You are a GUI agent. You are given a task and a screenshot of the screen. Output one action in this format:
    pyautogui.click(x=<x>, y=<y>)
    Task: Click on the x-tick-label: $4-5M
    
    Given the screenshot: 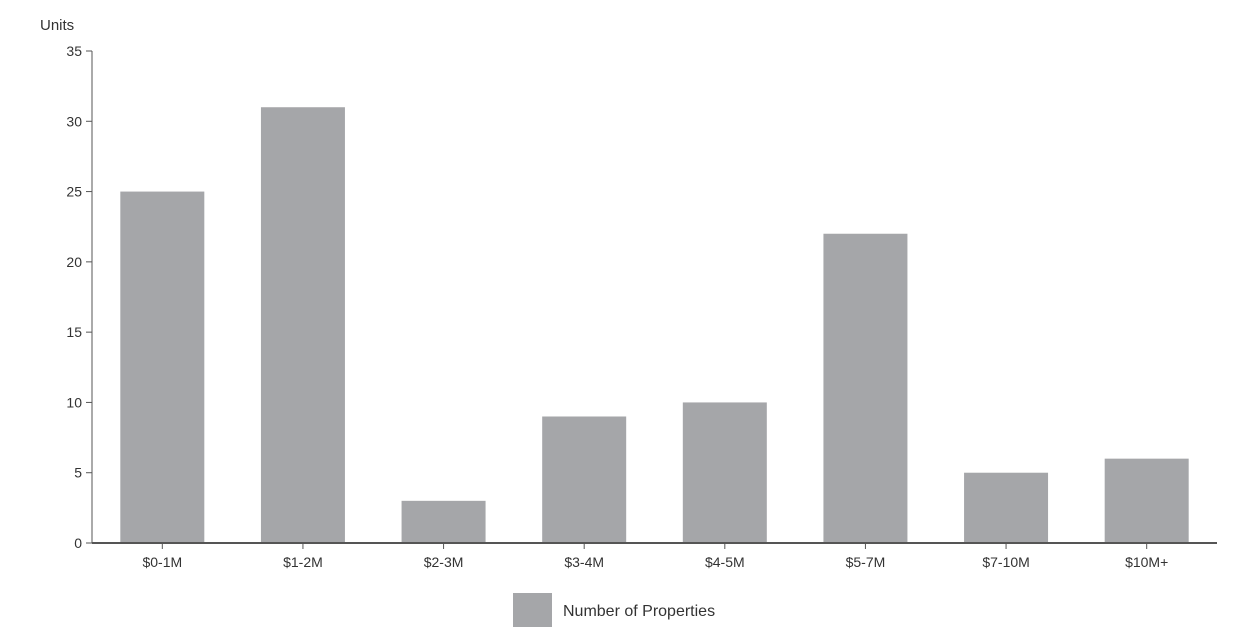 What is the action you would take?
    pyautogui.click(x=725, y=562)
    